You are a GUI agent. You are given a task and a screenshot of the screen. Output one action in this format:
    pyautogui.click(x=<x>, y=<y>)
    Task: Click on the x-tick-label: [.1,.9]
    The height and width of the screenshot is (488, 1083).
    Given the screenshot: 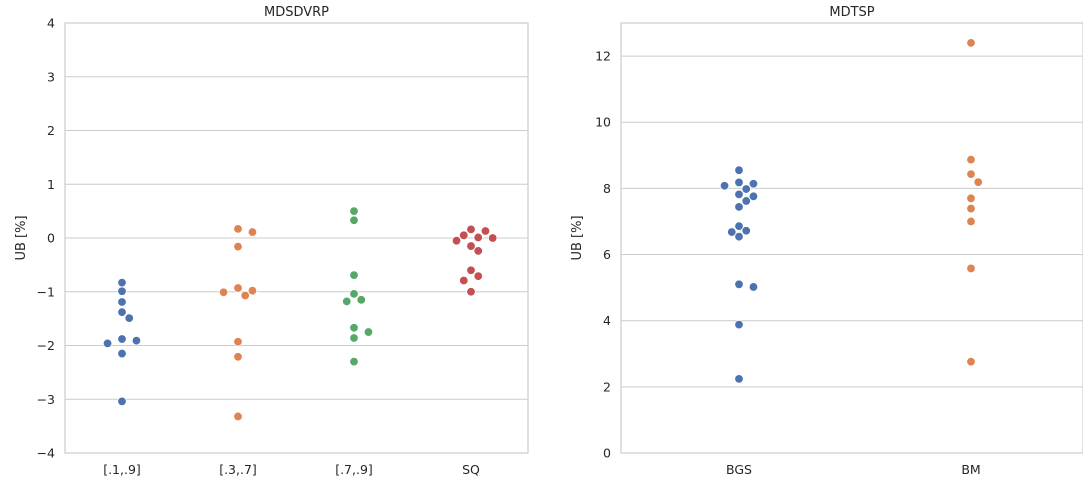 What is the action you would take?
    pyautogui.click(x=122, y=469)
    